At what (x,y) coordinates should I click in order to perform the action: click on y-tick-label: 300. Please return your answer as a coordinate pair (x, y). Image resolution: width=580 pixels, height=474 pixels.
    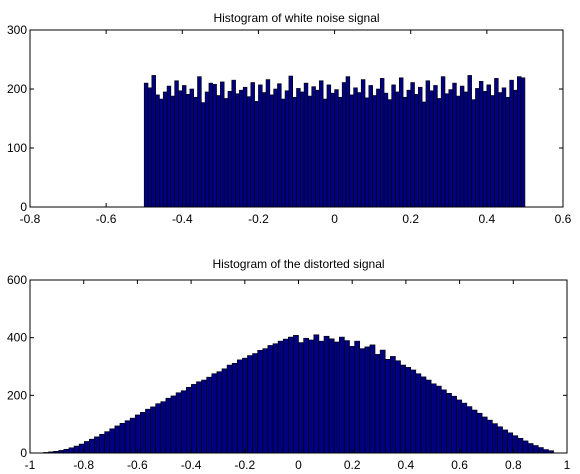
    Looking at the image, I should click on (17, 30).